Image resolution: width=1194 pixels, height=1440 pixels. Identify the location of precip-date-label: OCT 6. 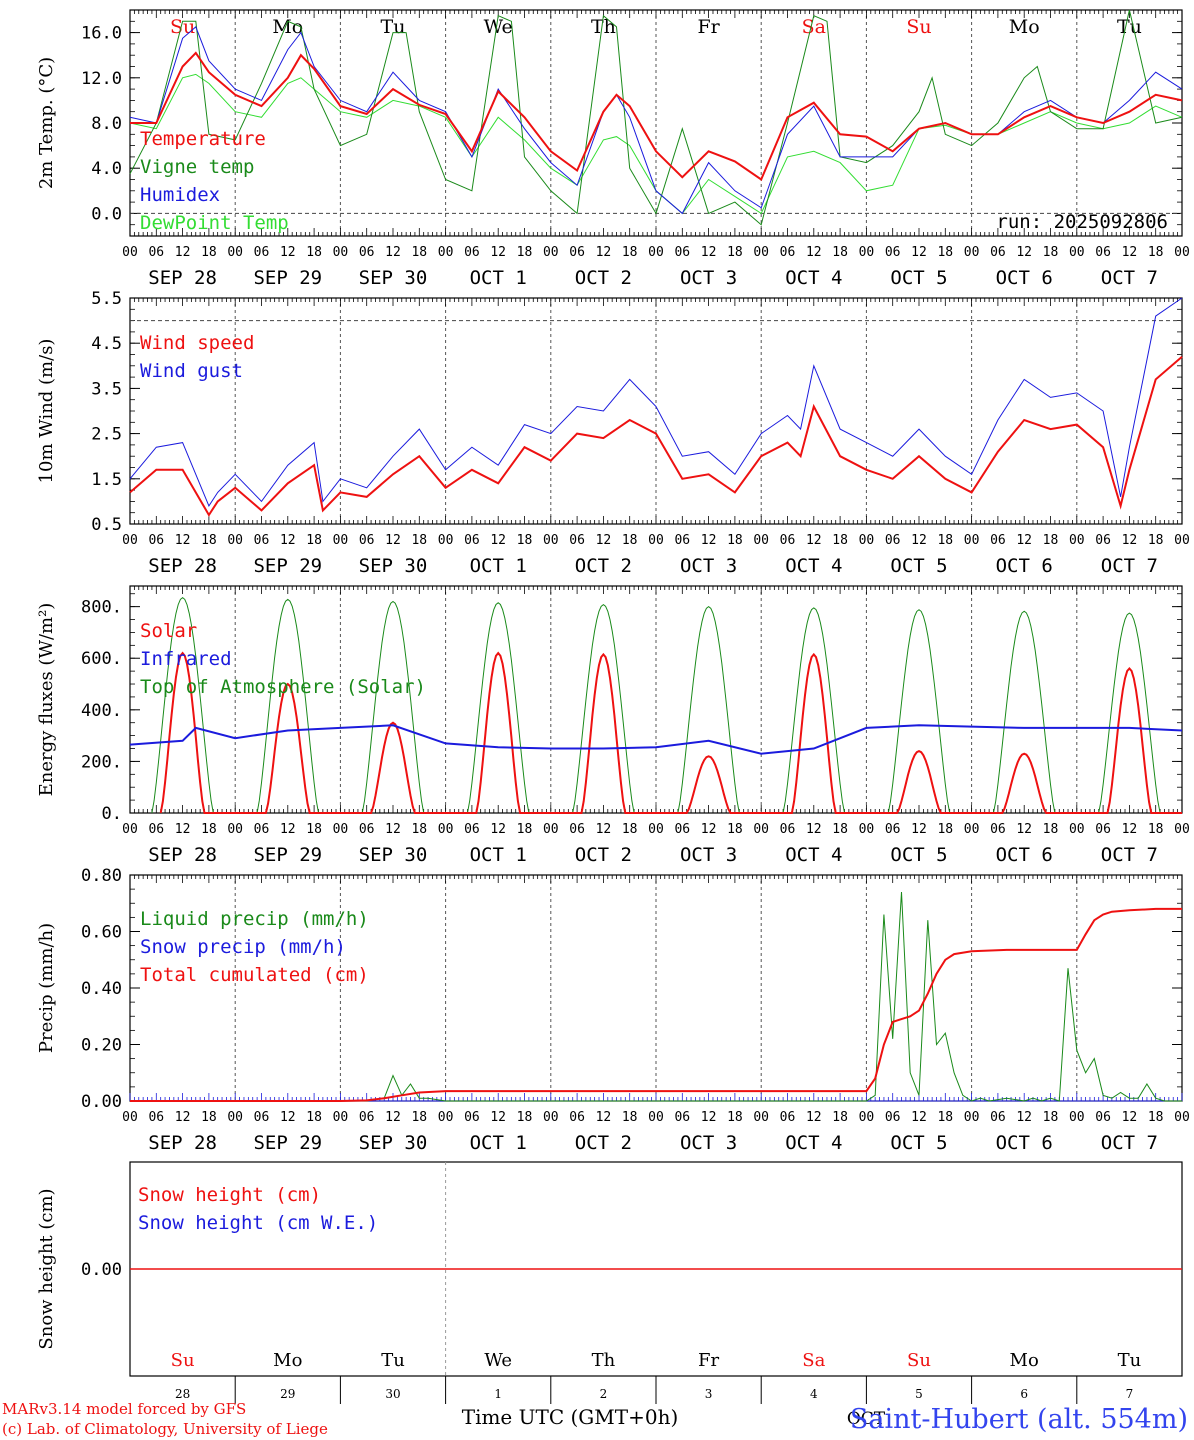
(1024, 1143).